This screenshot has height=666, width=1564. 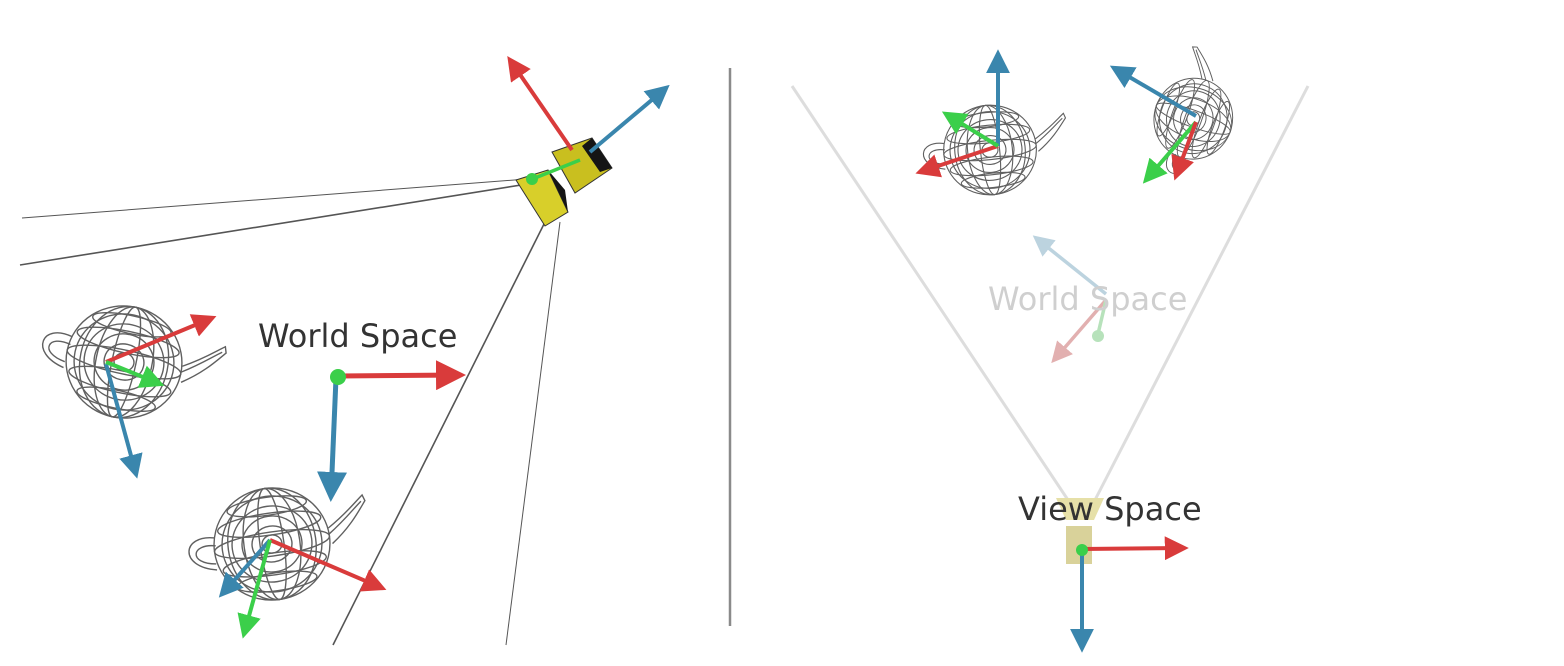 I want to click on world-space-label-faded: World Space, so click(x=1087, y=299).